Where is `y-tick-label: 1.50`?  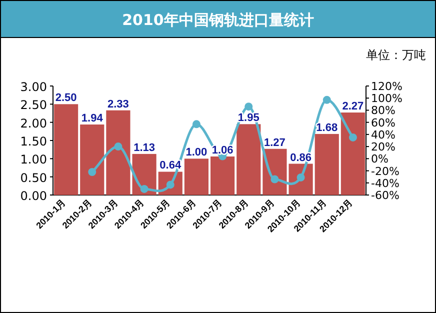
y-tick-label: 1.50 is located at coordinates (33, 141).